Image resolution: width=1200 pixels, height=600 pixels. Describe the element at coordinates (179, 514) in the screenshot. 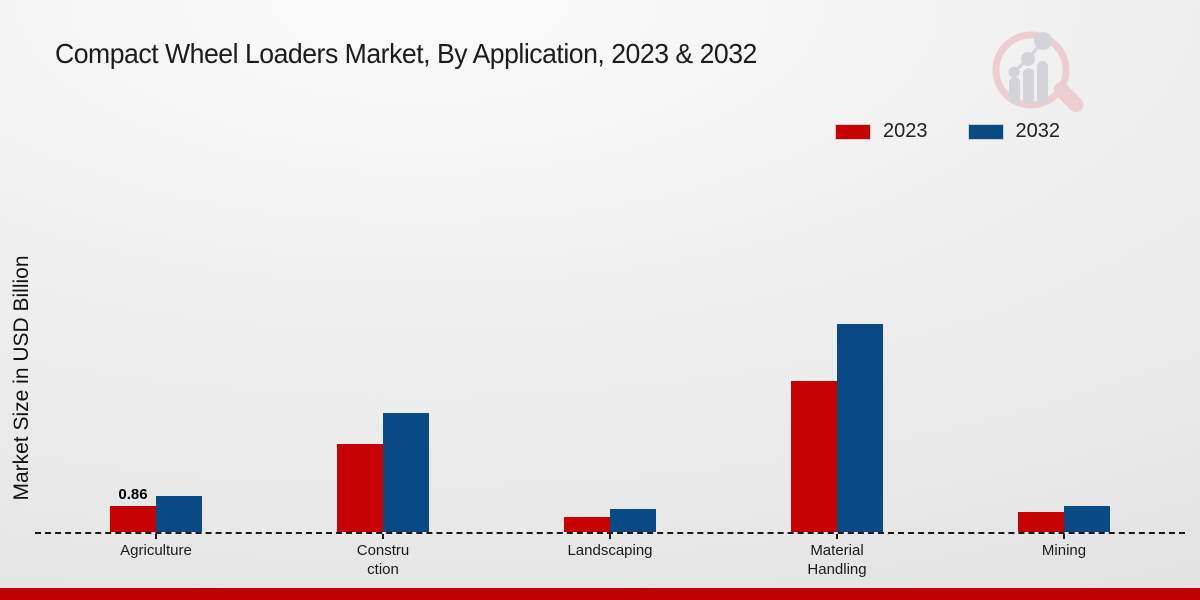

I see `bar-2032-agriculture` at that location.